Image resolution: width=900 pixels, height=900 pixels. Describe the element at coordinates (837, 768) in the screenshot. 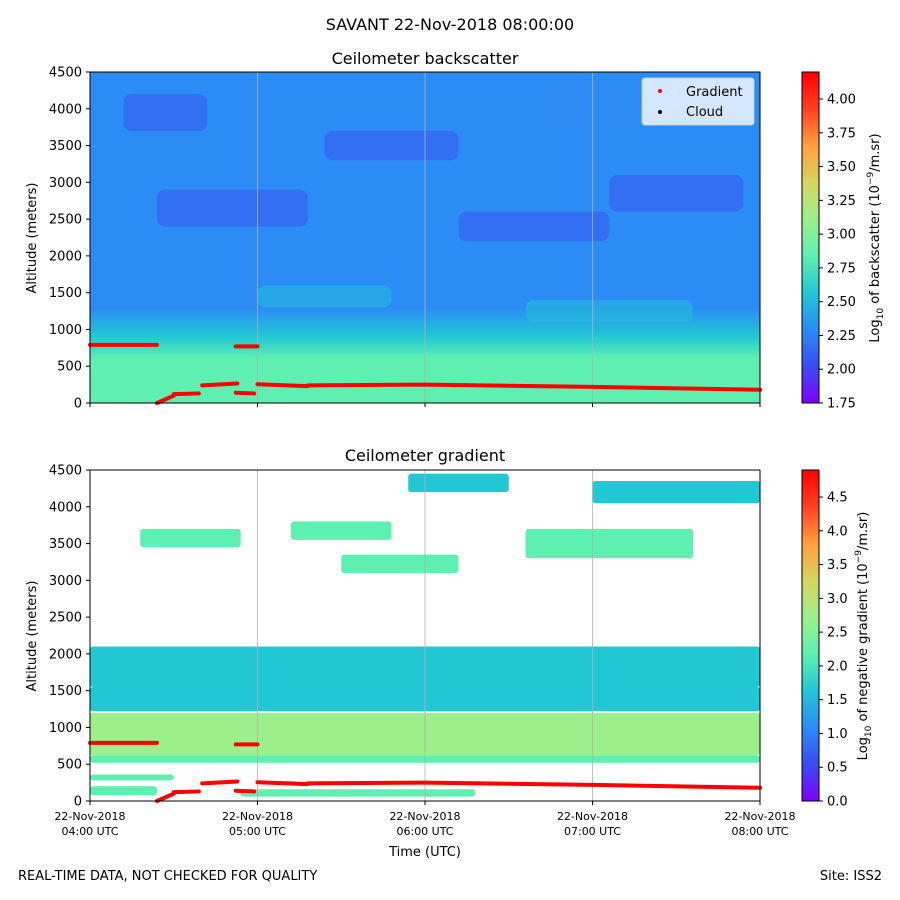

I see `bot-cbtick-label: 0.5` at that location.